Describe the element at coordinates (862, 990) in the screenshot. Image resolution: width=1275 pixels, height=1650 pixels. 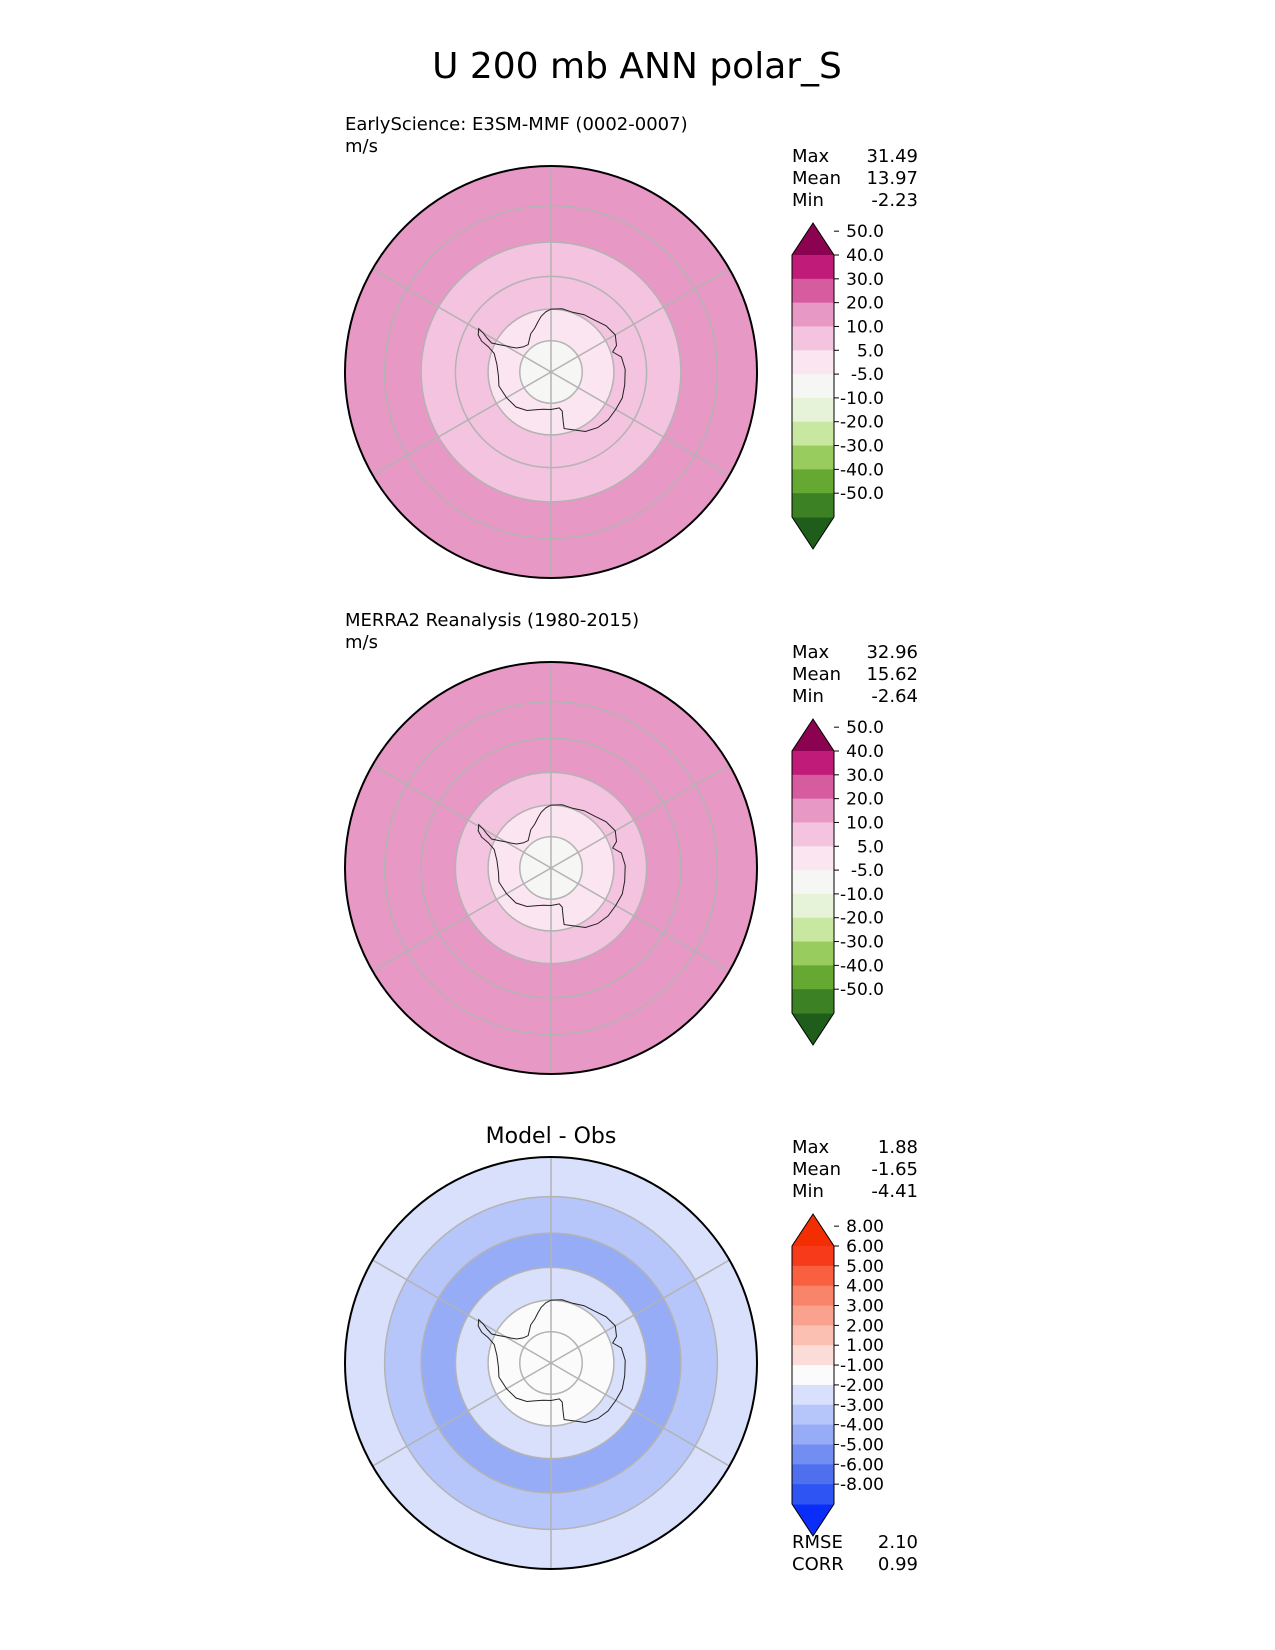
I see `colorbar-tick-label: -50.0` at that location.